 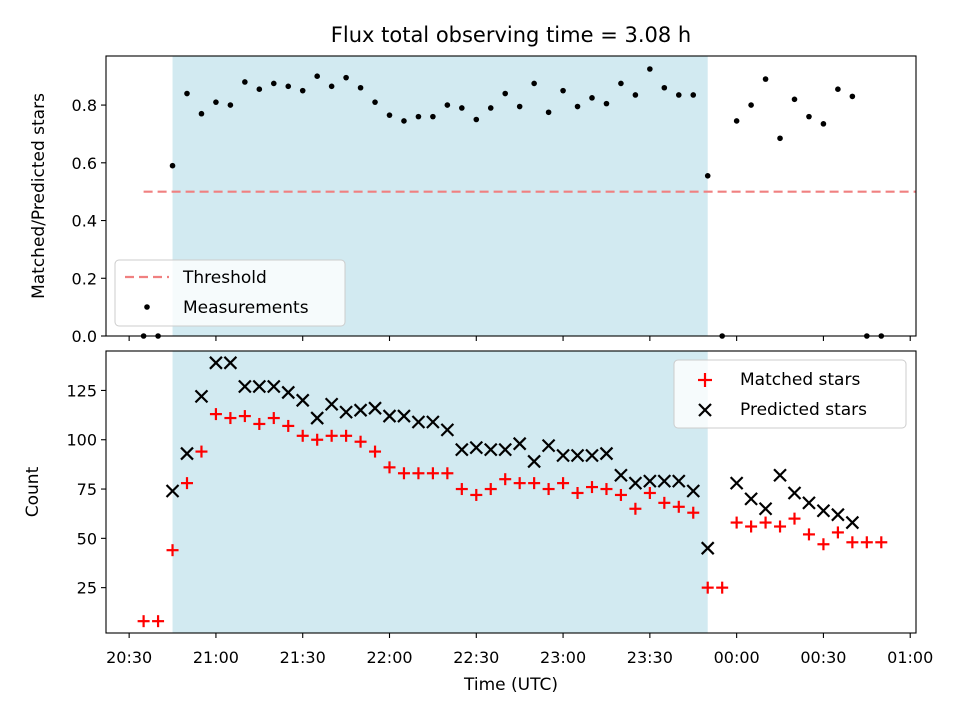 What do you see at coordinates (800, 380) in the screenshot?
I see `legend-matched-label: Matched stars` at bounding box center [800, 380].